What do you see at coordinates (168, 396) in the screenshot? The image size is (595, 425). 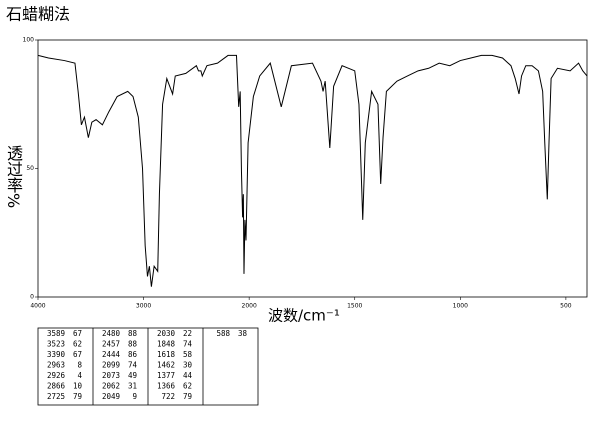 I see `peak-wavenumber: 722` at bounding box center [168, 396].